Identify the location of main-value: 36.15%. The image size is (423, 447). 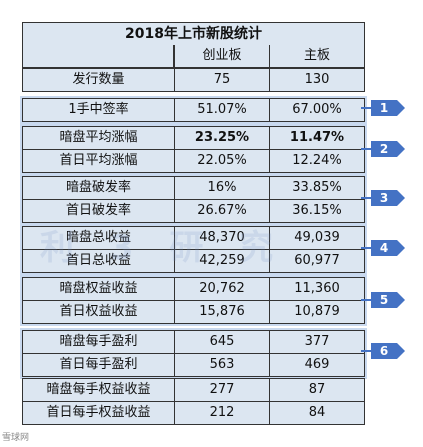
(316, 211).